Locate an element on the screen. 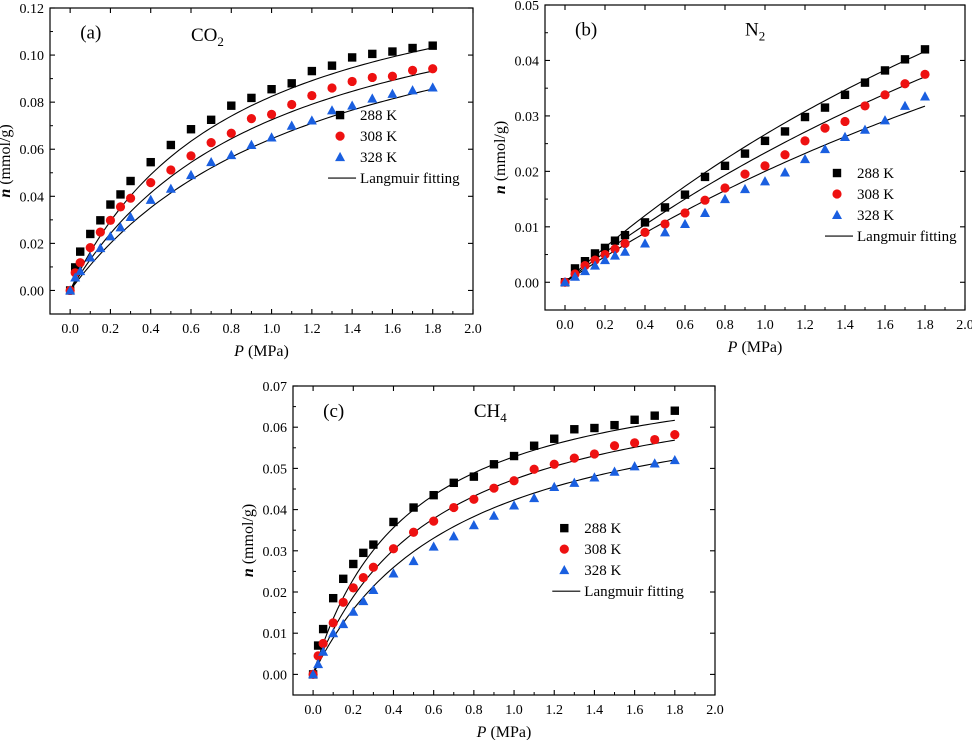  x-tick-label: 0.6 is located at coordinates (434, 710).